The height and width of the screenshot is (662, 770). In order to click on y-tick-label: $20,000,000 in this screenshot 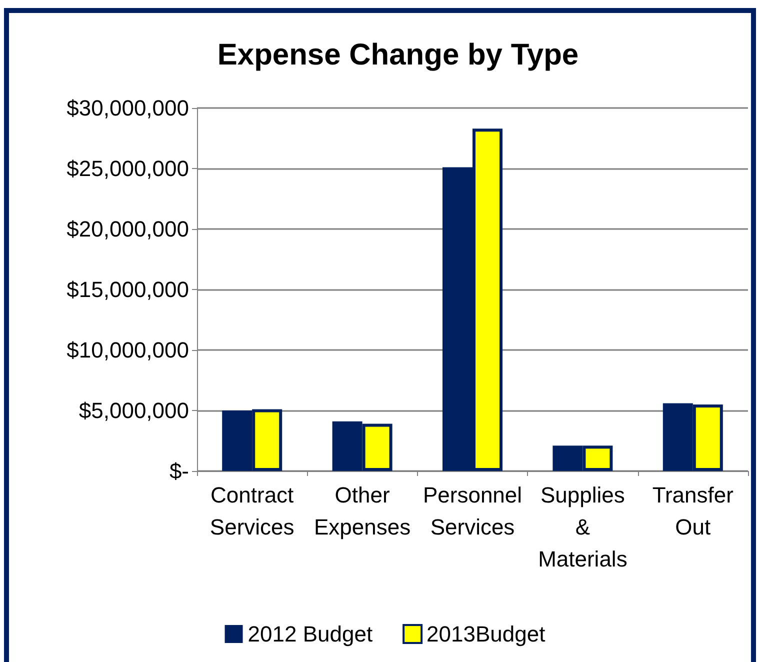, I will do `click(127, 229)`.